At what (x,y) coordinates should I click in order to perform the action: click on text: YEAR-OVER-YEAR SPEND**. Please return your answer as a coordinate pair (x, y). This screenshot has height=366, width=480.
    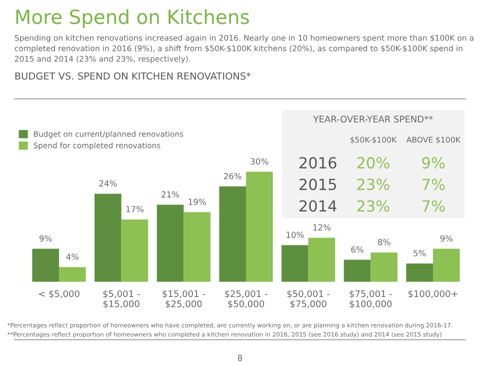
    Looking at the image, I should click on (373, 119).